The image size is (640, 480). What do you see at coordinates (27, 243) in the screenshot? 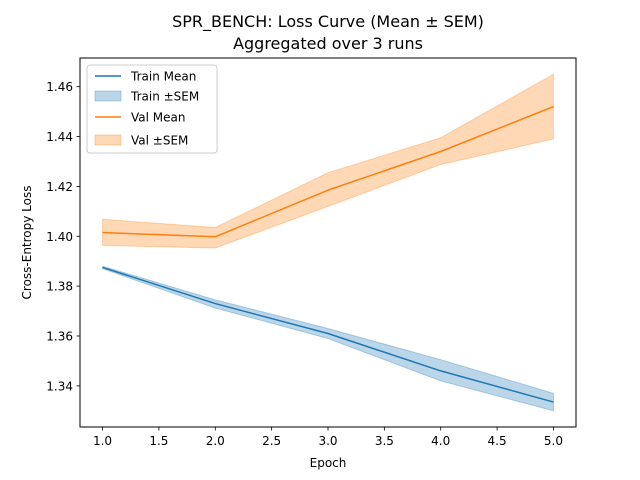
I see `y-axis-label: Cross-Entropy Loss` at bounding box center [27, 243].